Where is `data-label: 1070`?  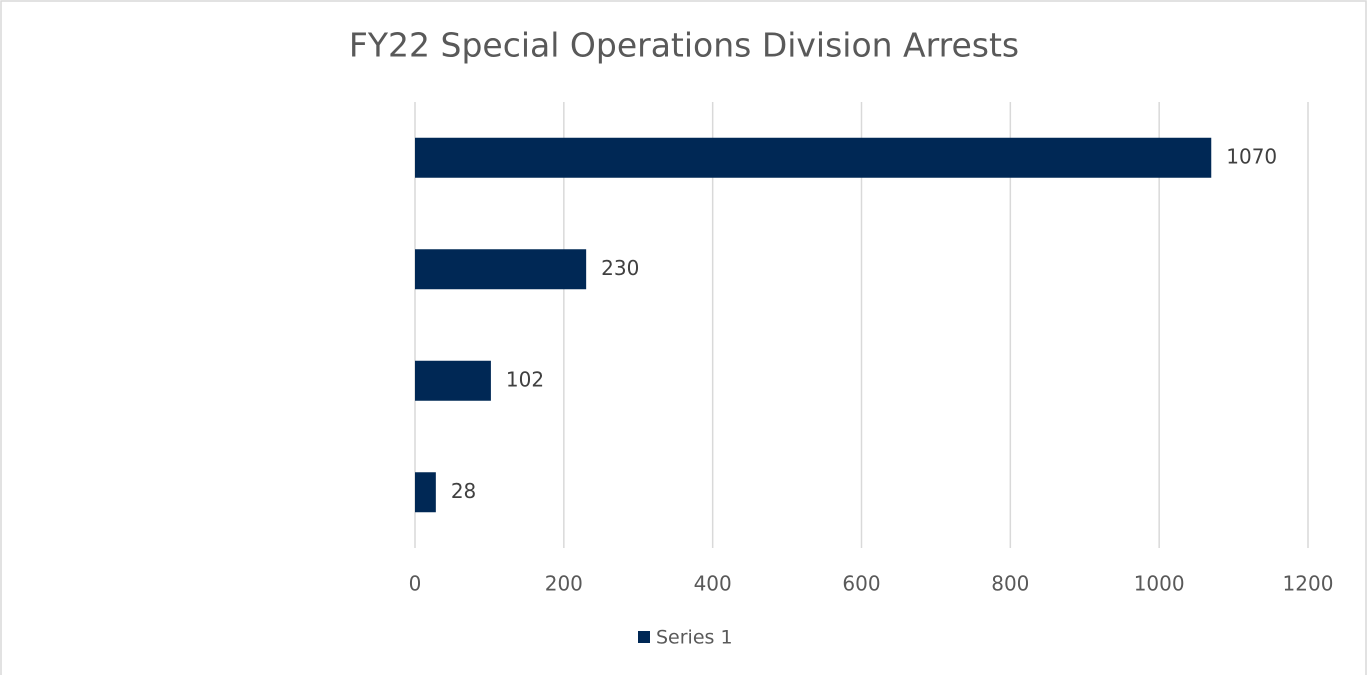 data-label: 1070 is located at coordinates (1251, 156).